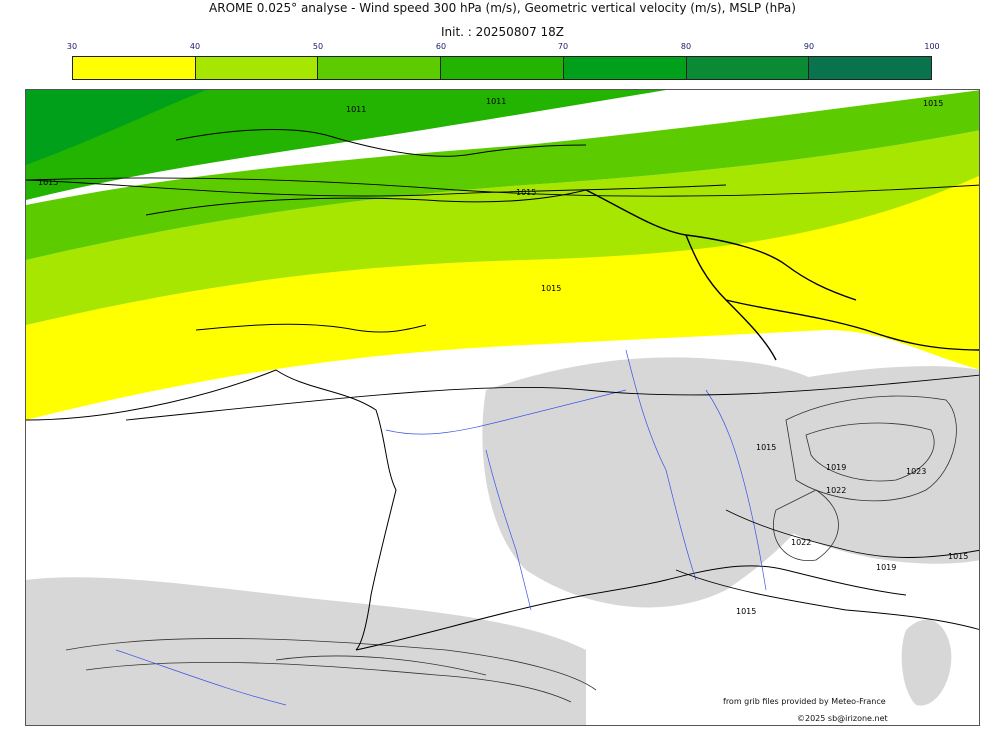 The image size is (1005, 738). I want to click on isobar-label: 1023, so click(916, 471).